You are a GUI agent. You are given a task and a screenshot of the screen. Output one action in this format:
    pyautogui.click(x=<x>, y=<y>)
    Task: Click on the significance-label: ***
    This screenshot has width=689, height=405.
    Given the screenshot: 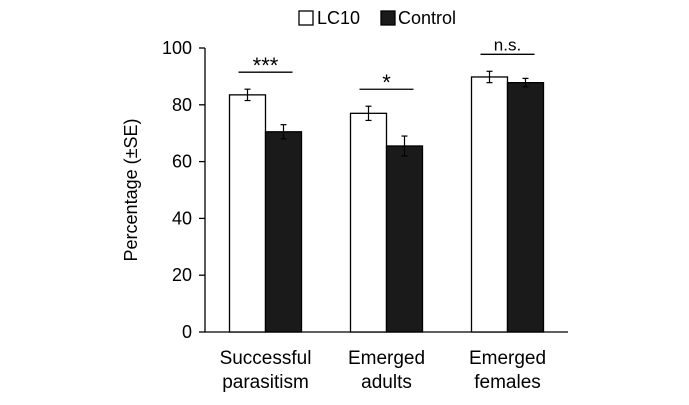 What is the action you would take?
    pyautogui.click(x=266, y=65)
    